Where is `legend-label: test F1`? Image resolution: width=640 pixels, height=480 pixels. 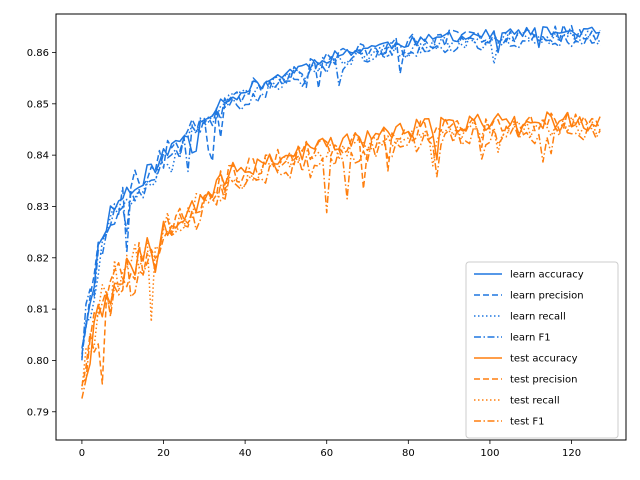 legend-label: test F1 is located at coordinates (527, 422).